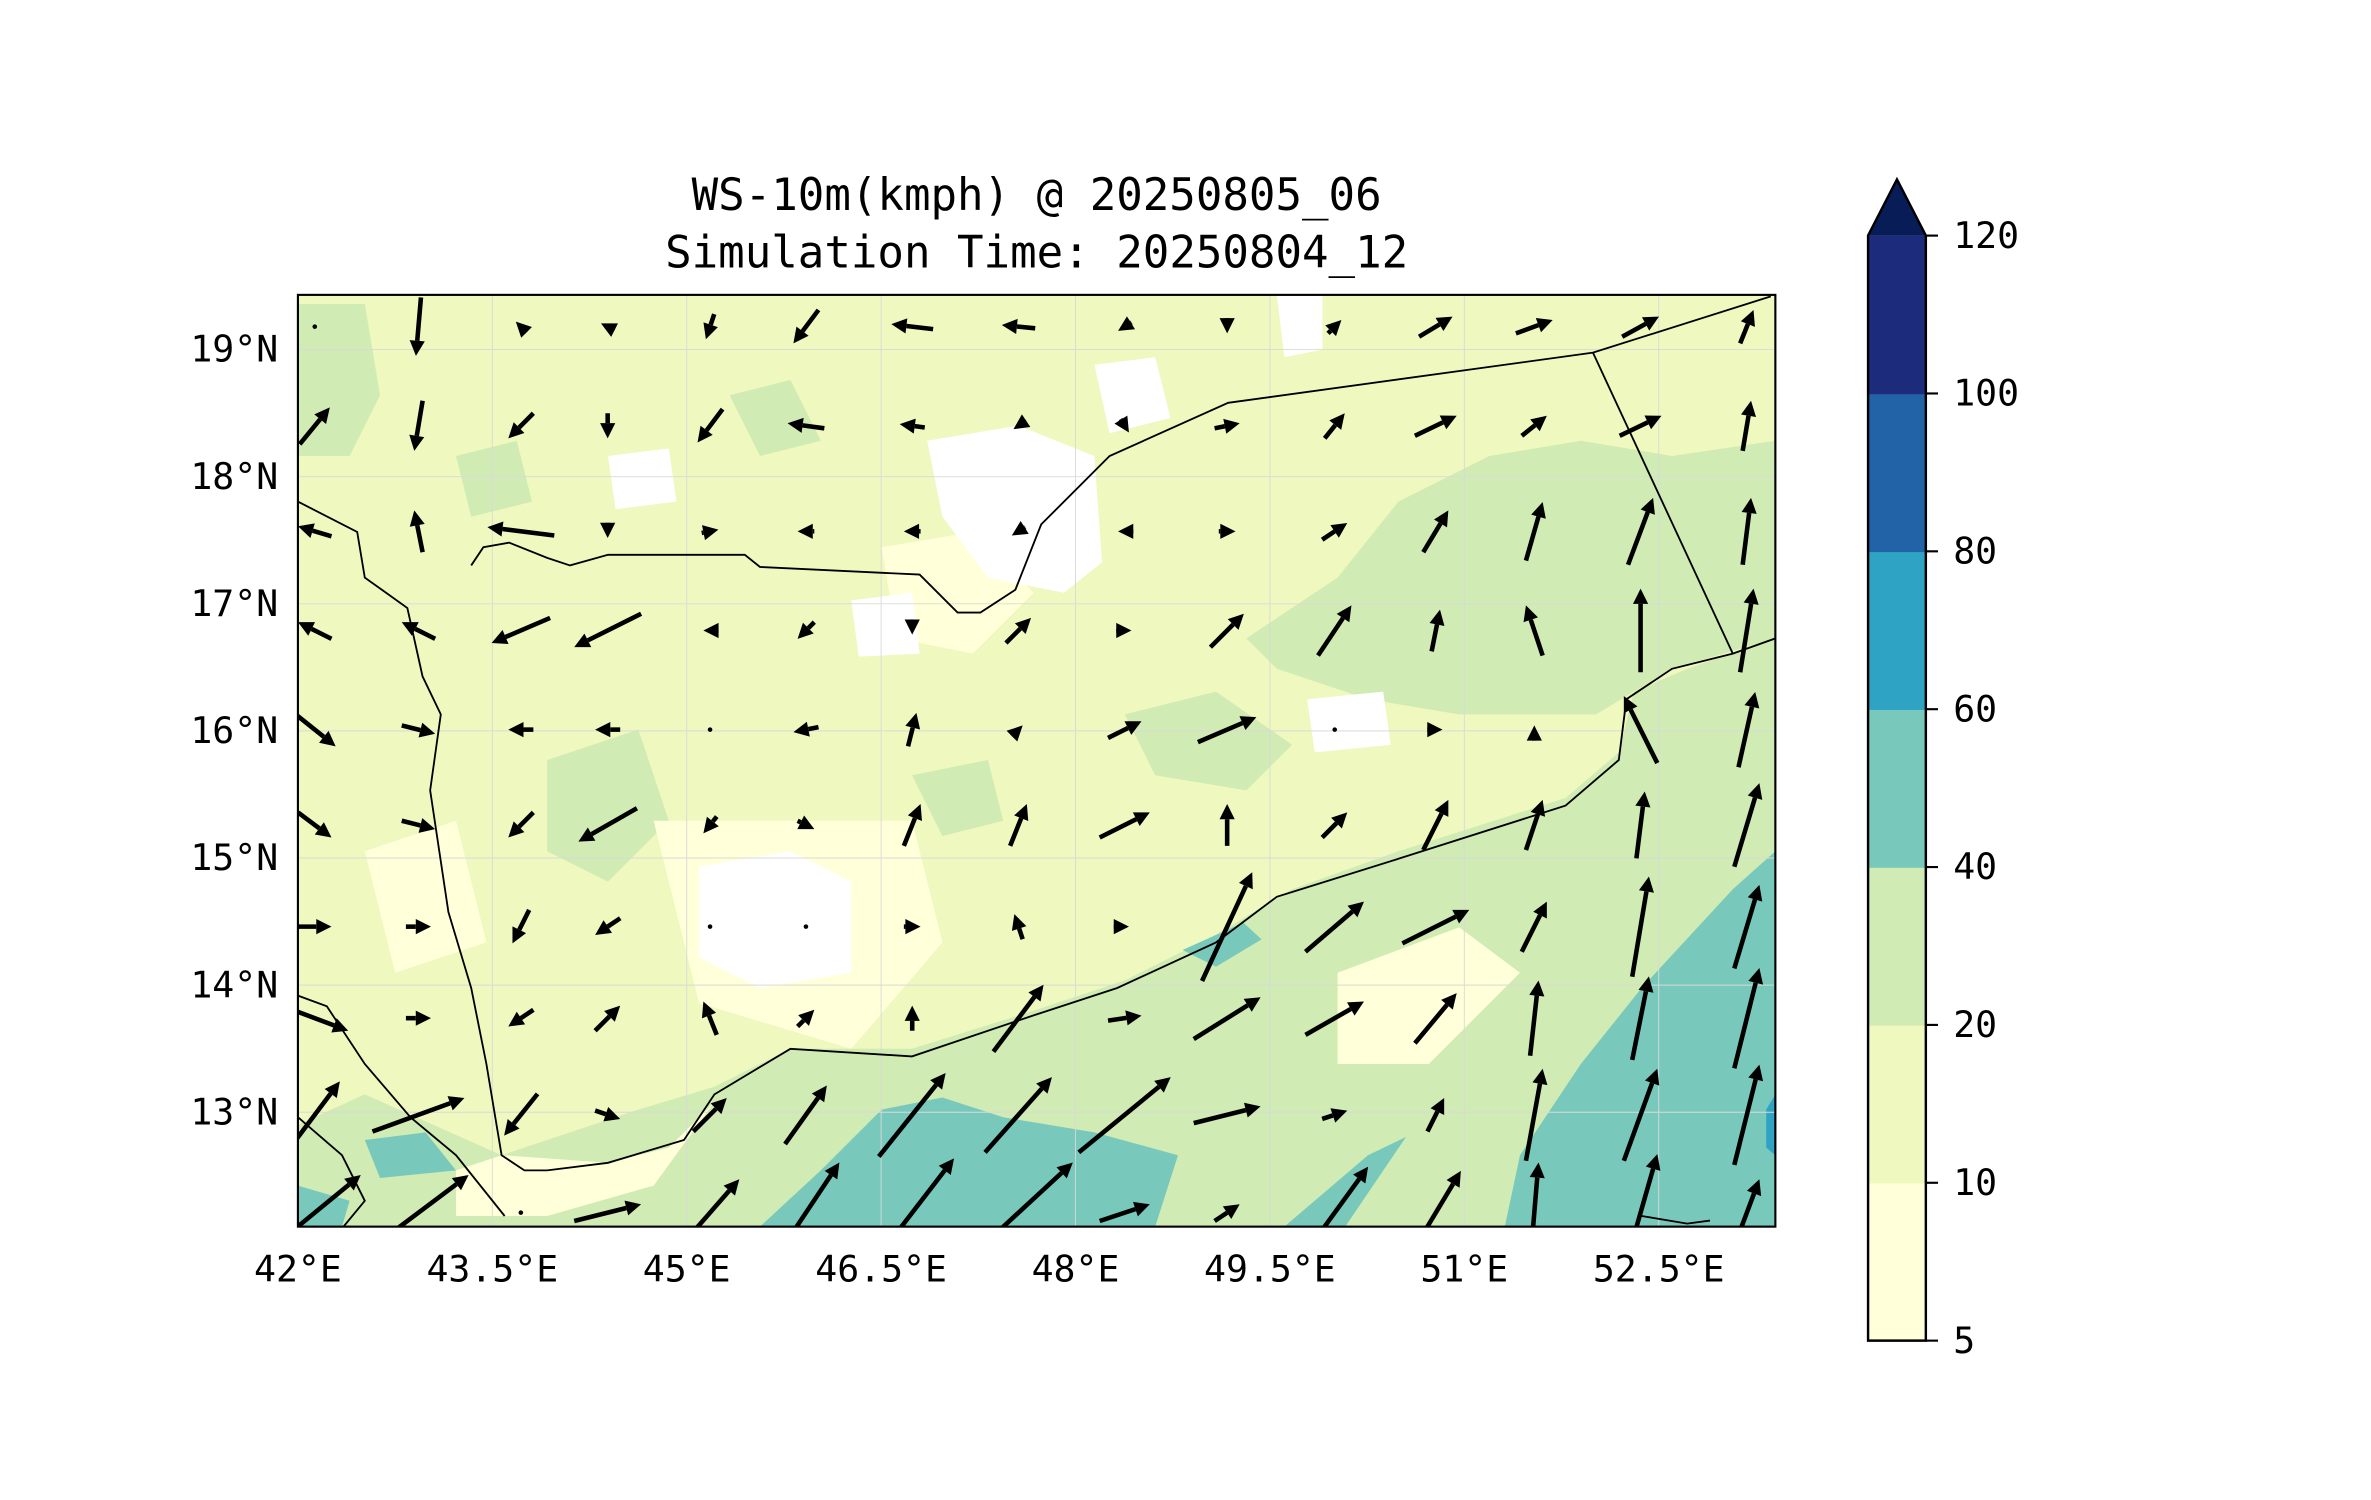 The image size is (2371, 1500). Describe the element at coordinates (1897, 207) in the screenshot. I see `colorbar-extend-triangle` at that location.